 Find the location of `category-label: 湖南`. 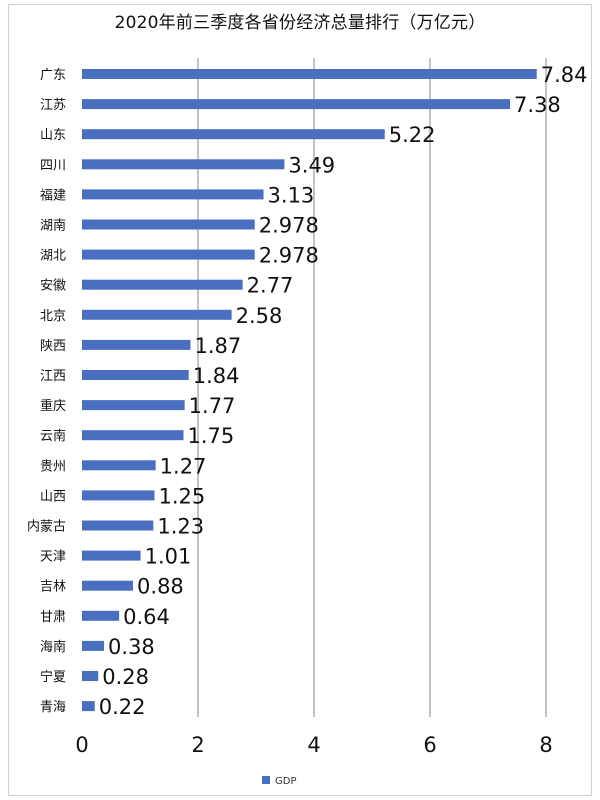

category-label: 湖南 is located at coordinates (53, 226).